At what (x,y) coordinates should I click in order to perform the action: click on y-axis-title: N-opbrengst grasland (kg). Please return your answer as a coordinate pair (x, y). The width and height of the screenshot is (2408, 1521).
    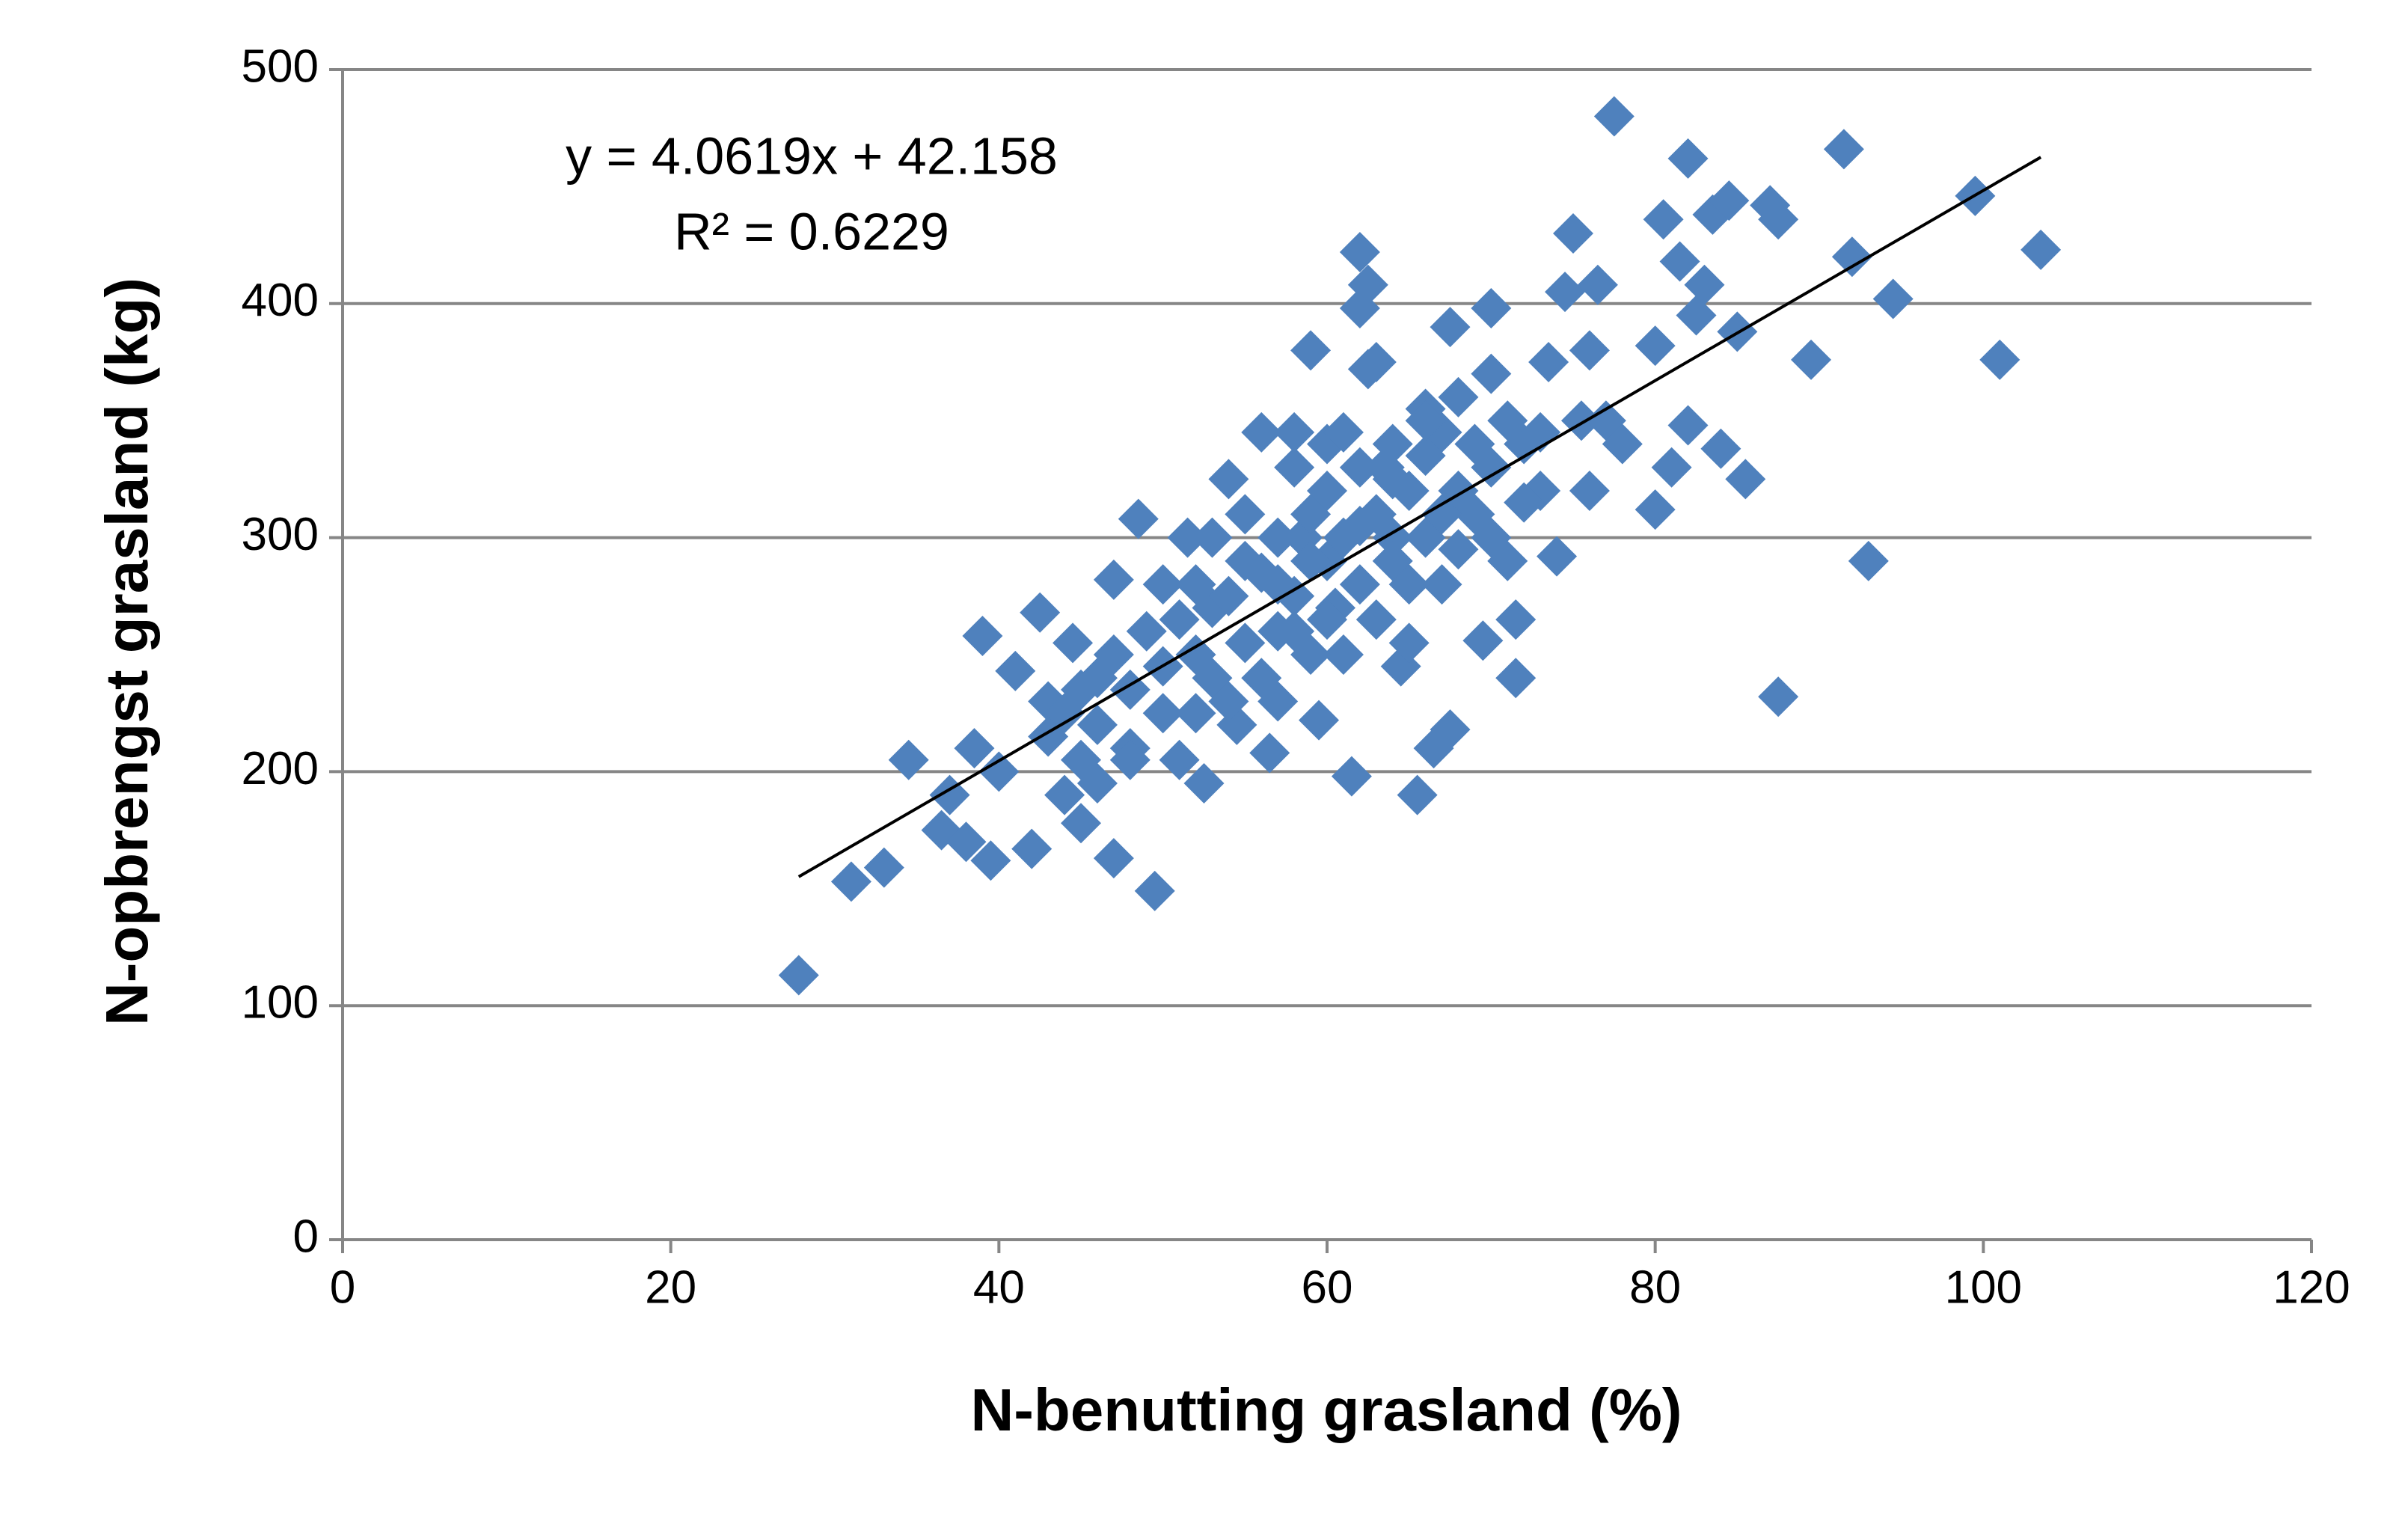
    Looking at the image, I should click on (127, 652).